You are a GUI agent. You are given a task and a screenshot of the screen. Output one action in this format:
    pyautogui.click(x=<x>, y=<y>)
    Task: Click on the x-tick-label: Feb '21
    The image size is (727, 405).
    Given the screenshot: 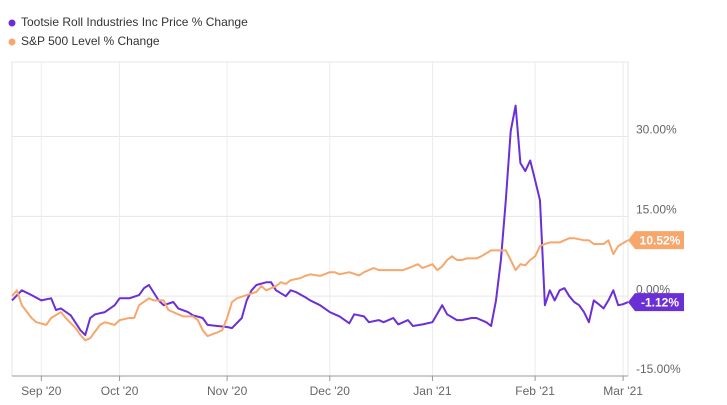 What is the action you would take?
    pyautogui.click(x=535, y=391)
    